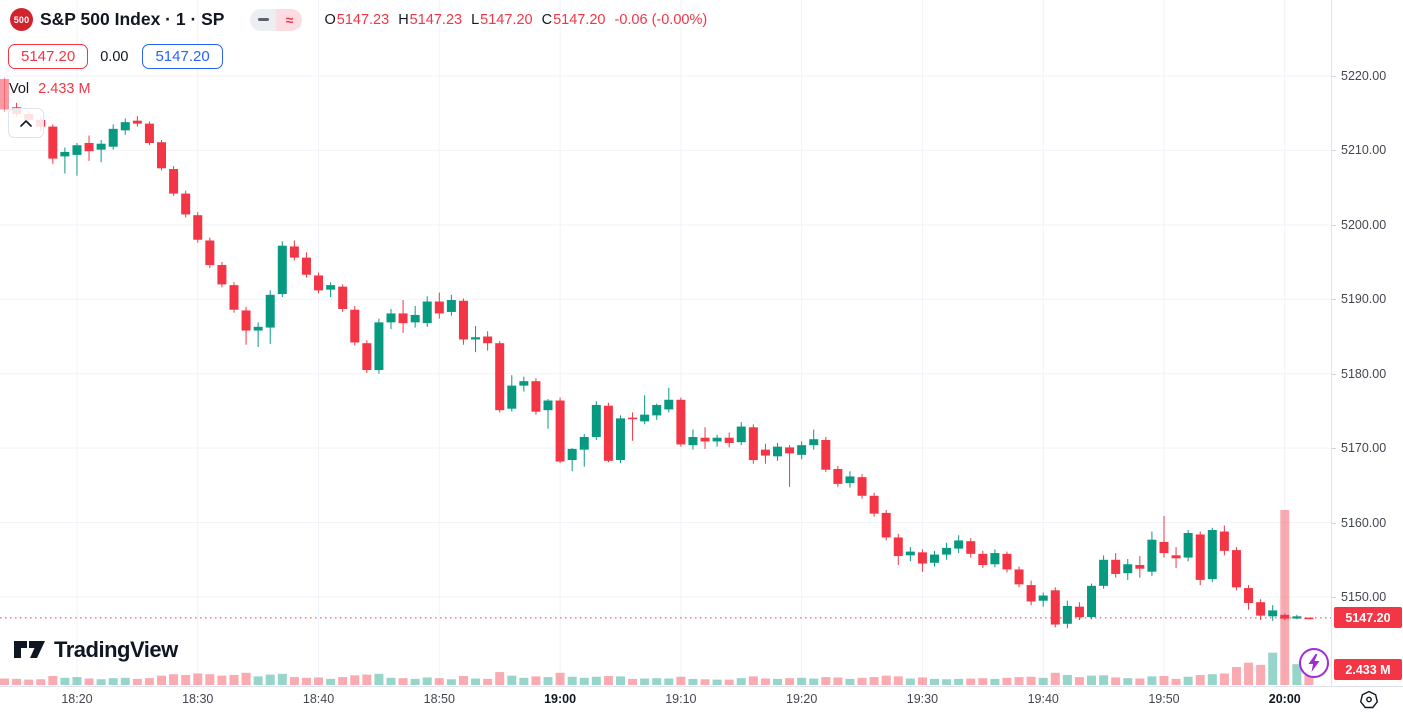  Describe the element at coordinates (182, 56) in the screenshot. I see `buy-price-button: 5147.20` at that location.